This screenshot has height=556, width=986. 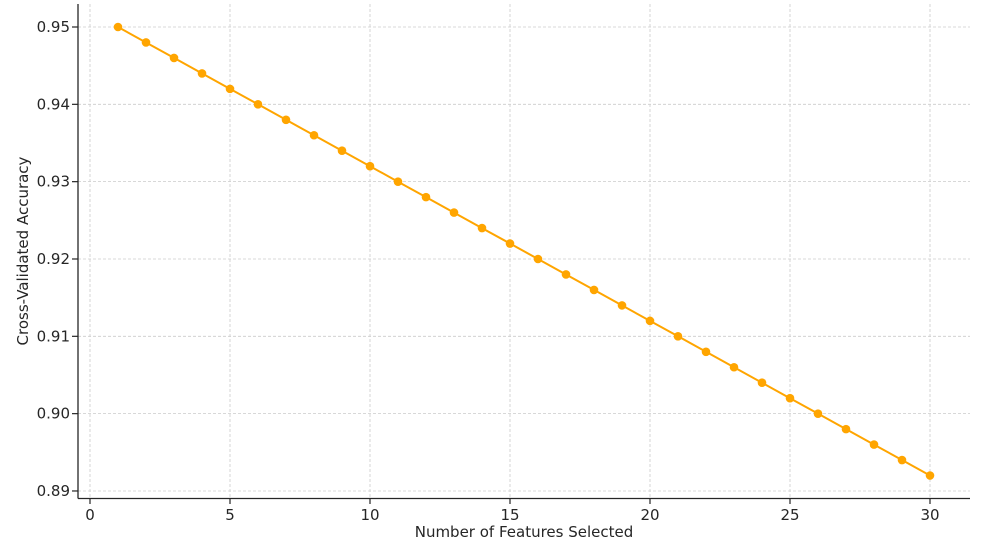 I want to click on x-tick-label: 15, so click(x=509, y=515).